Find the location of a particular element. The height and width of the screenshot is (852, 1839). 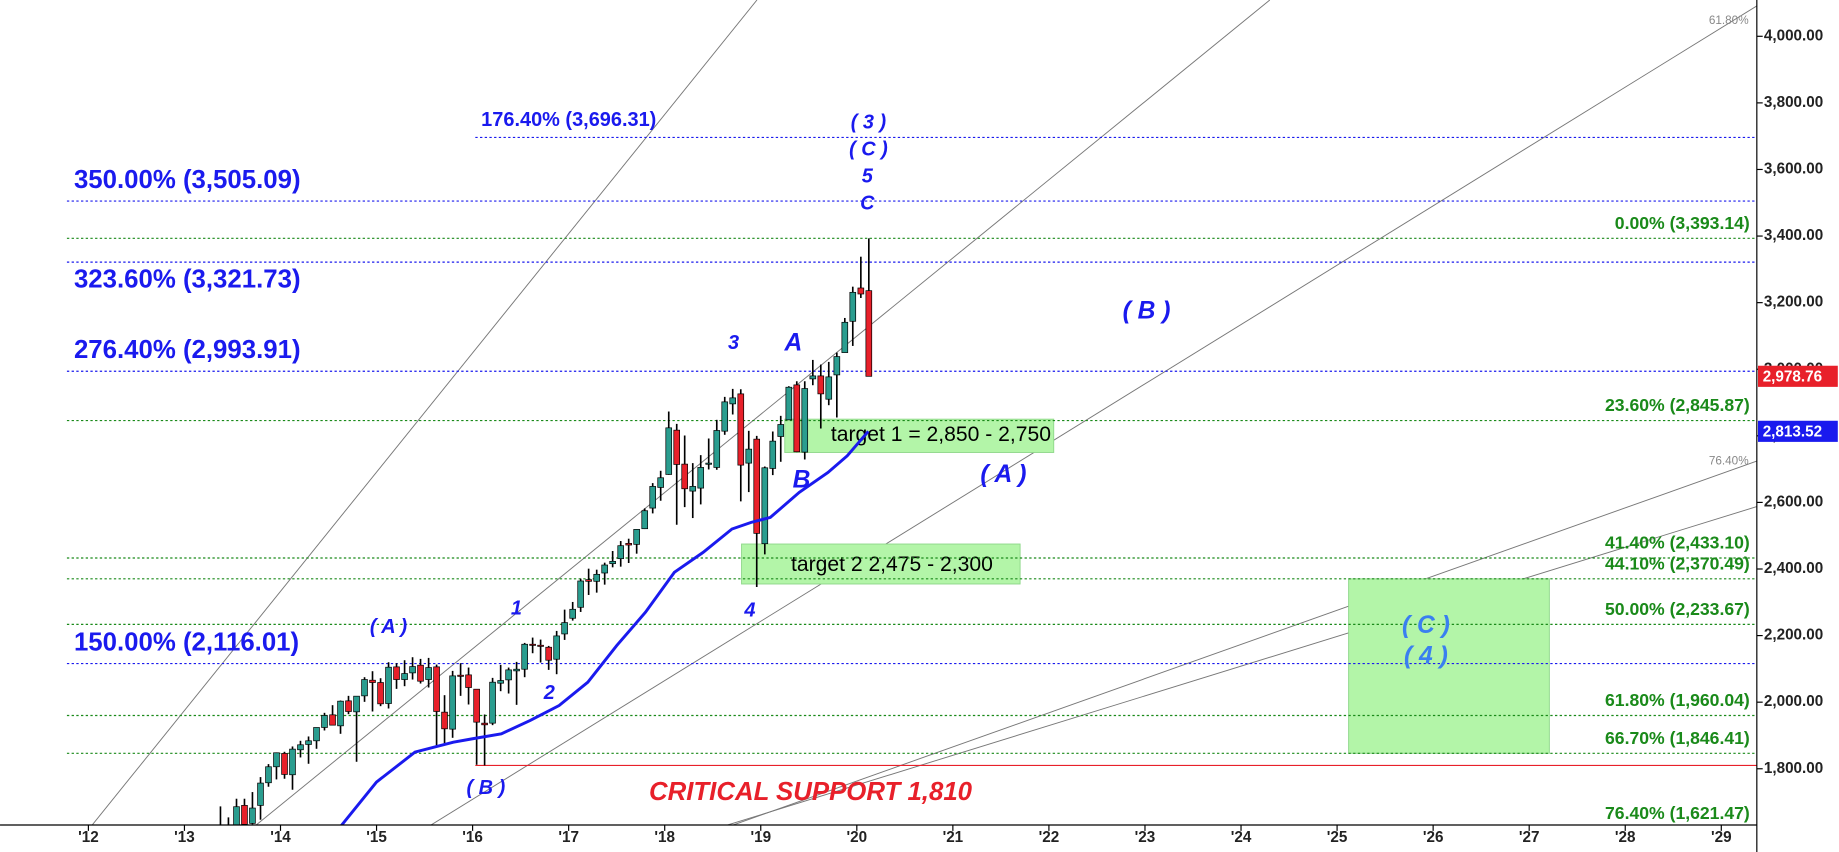

x-tick-label: '24 is located at coordinates (1241, 837).